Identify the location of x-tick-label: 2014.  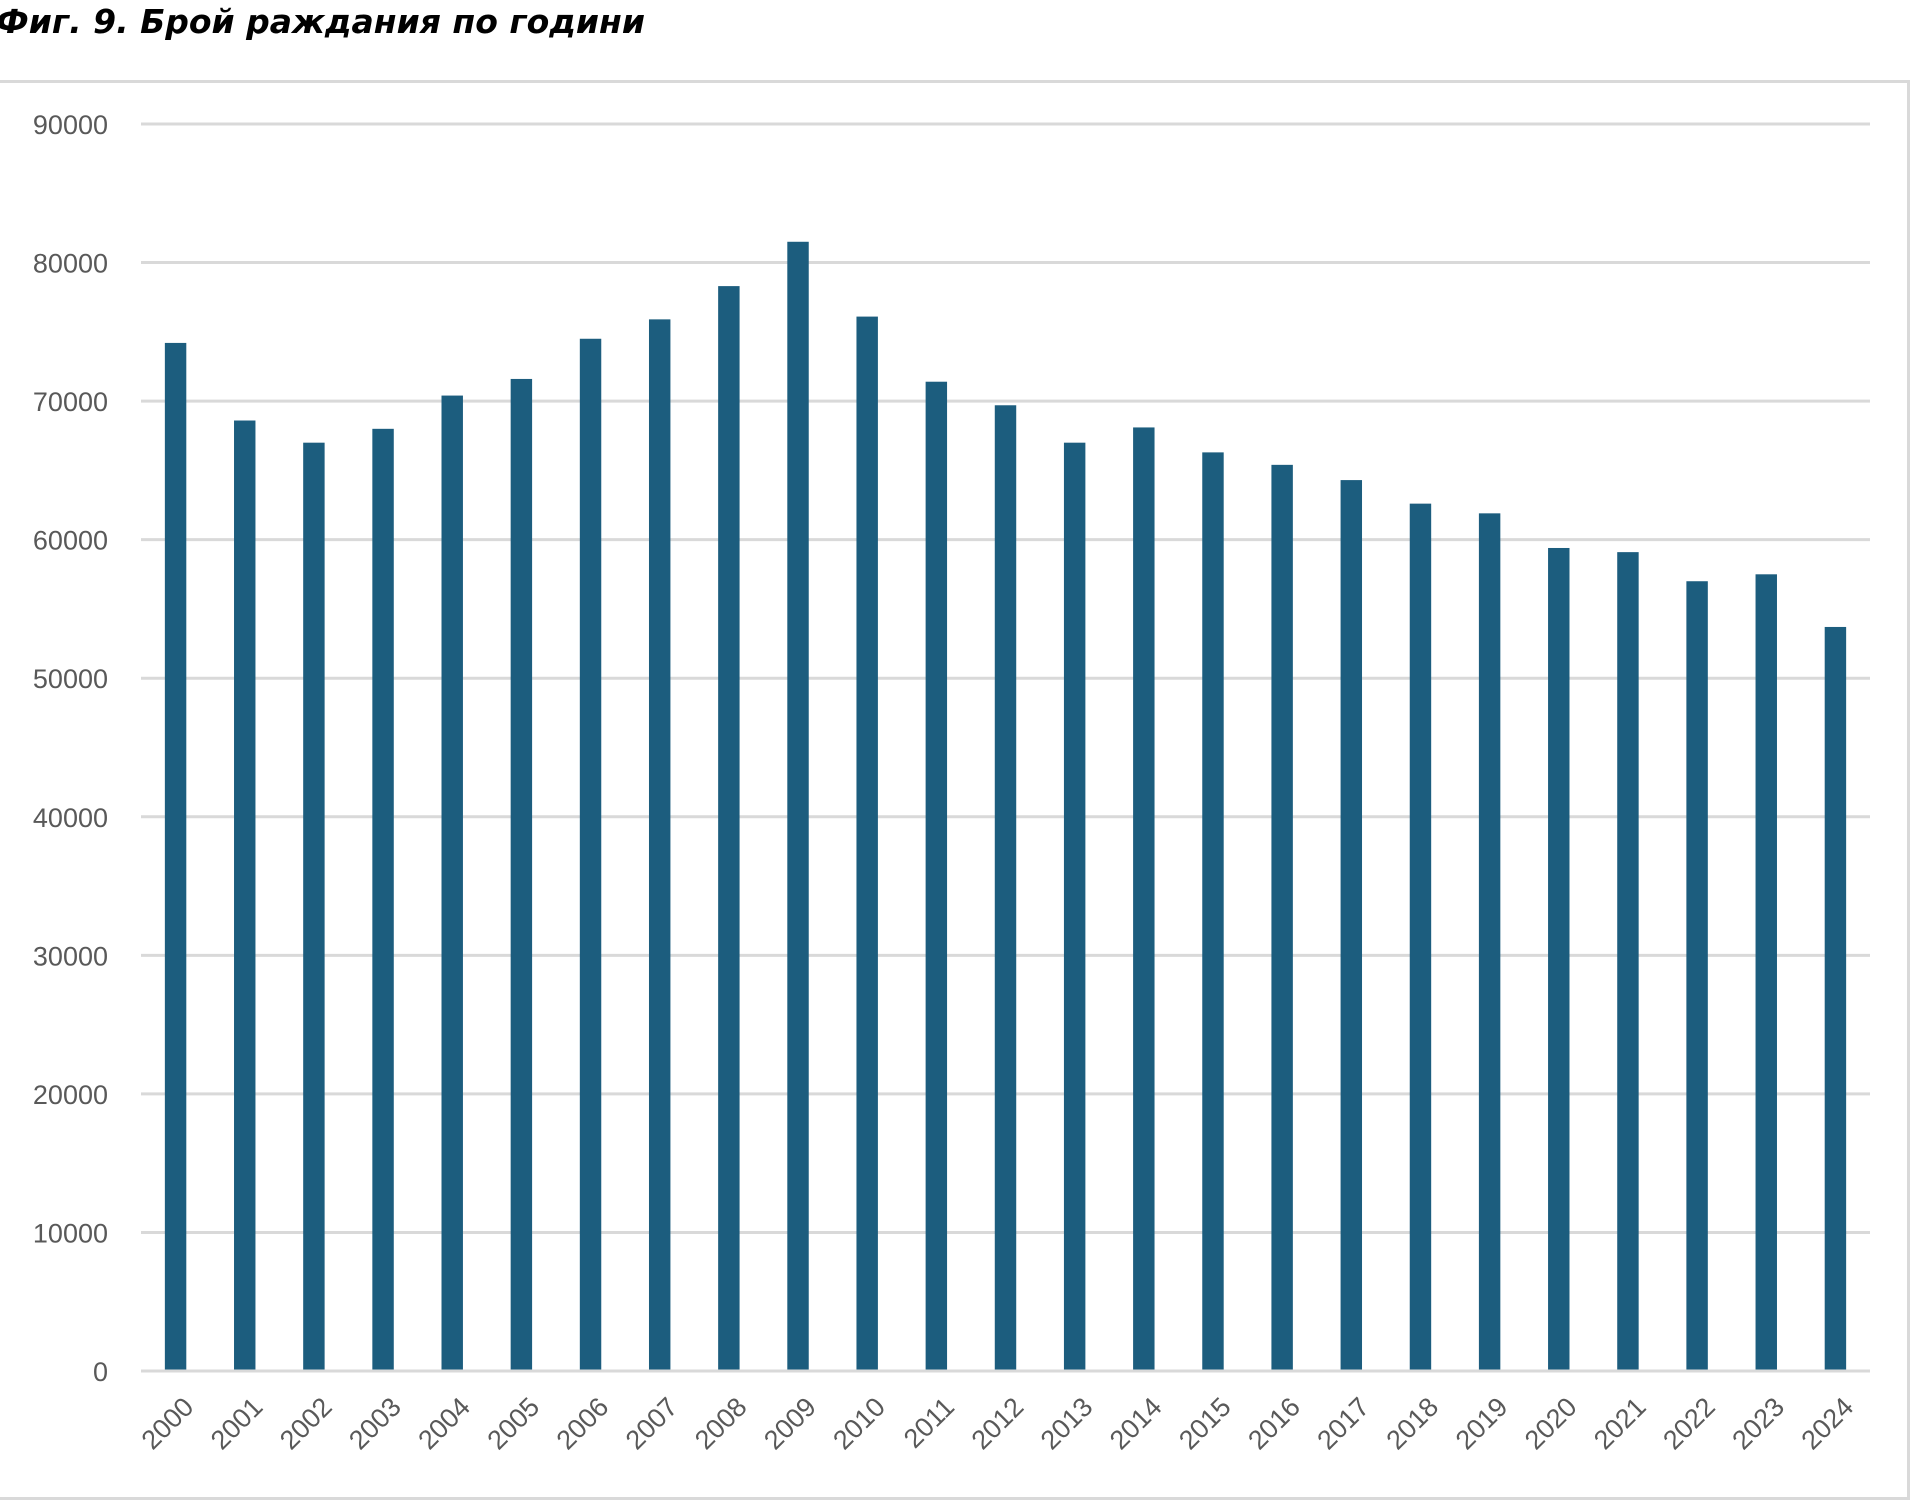
(1136, 1424).